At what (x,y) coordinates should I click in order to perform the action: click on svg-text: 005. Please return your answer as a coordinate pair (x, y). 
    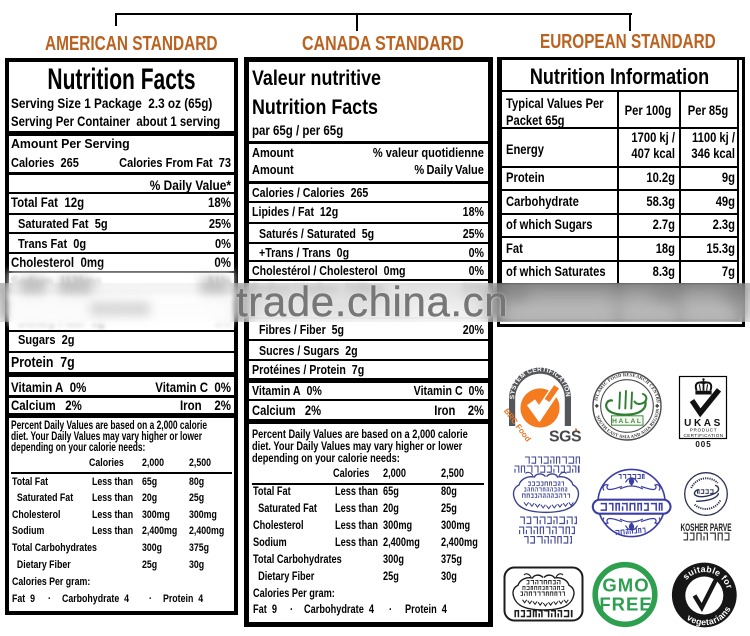
    Looking at the image, I should click on (703, 444).